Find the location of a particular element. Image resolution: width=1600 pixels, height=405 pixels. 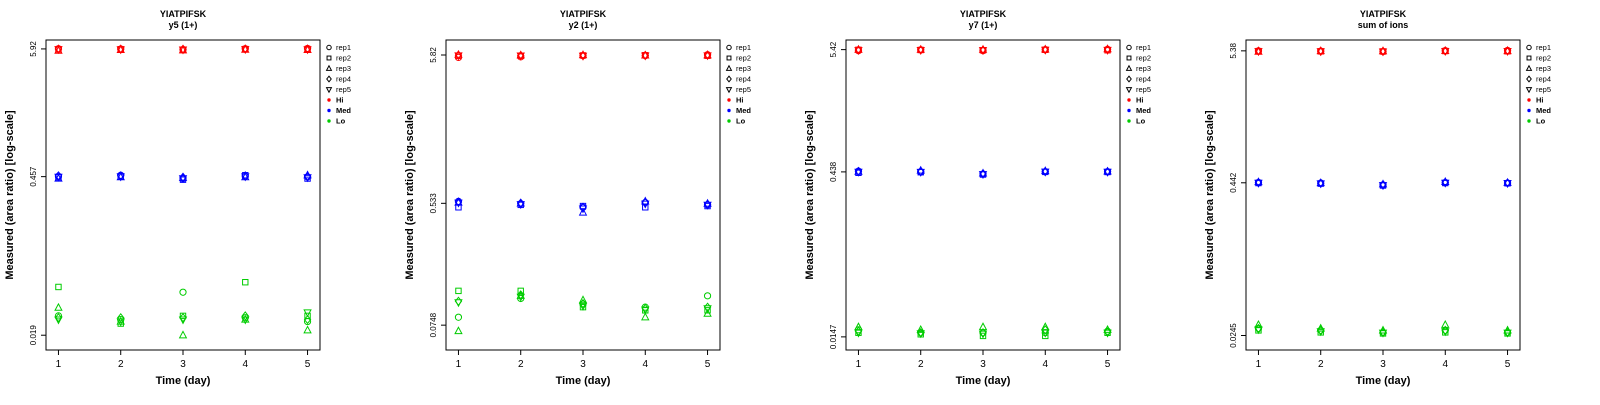

y-tick-label: 5.42 is located at coordinates (833, 49).